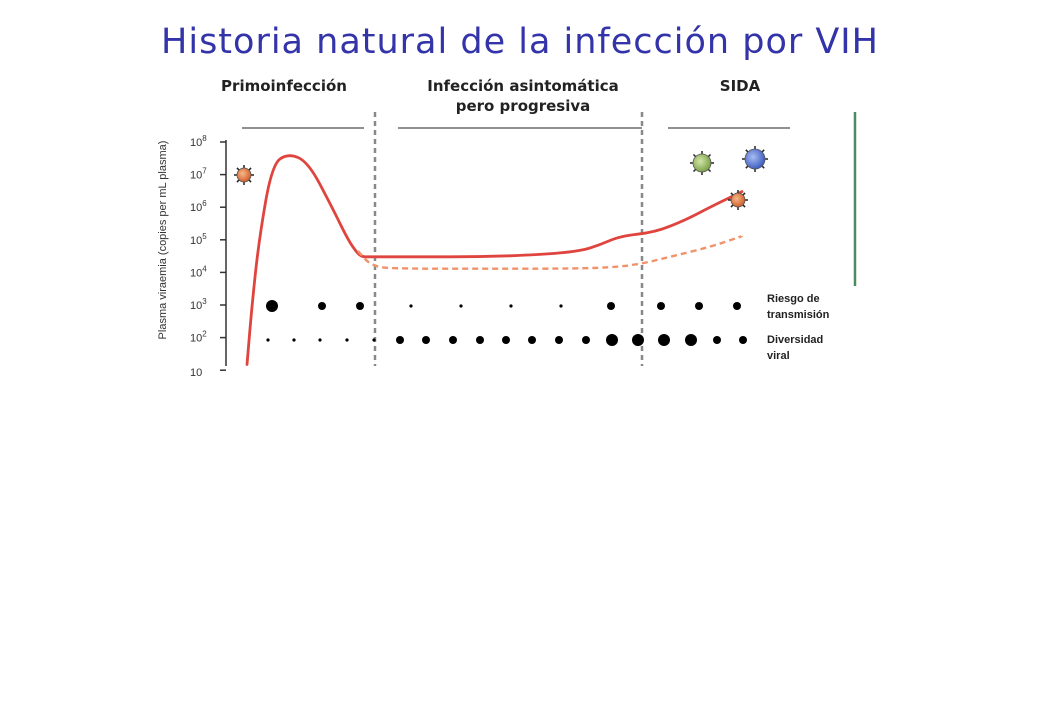 The height and width of the screenshot is (720, 1040). I want to click on transmission-risk-line2: transmisión, so click(798, 315).